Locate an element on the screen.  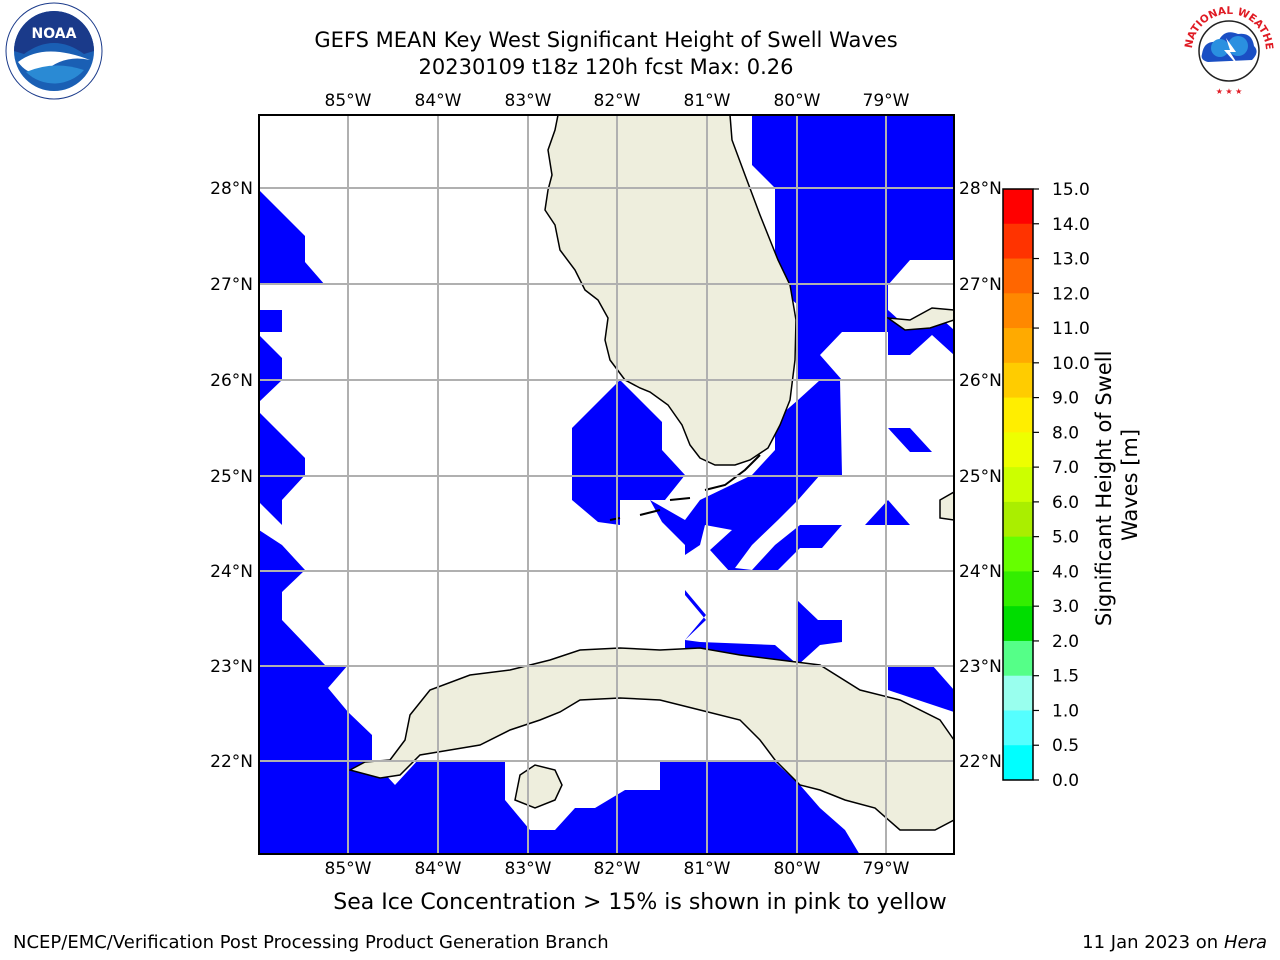
colorbar-tick-label: 2.0 is located at coordinates (1065, 642).